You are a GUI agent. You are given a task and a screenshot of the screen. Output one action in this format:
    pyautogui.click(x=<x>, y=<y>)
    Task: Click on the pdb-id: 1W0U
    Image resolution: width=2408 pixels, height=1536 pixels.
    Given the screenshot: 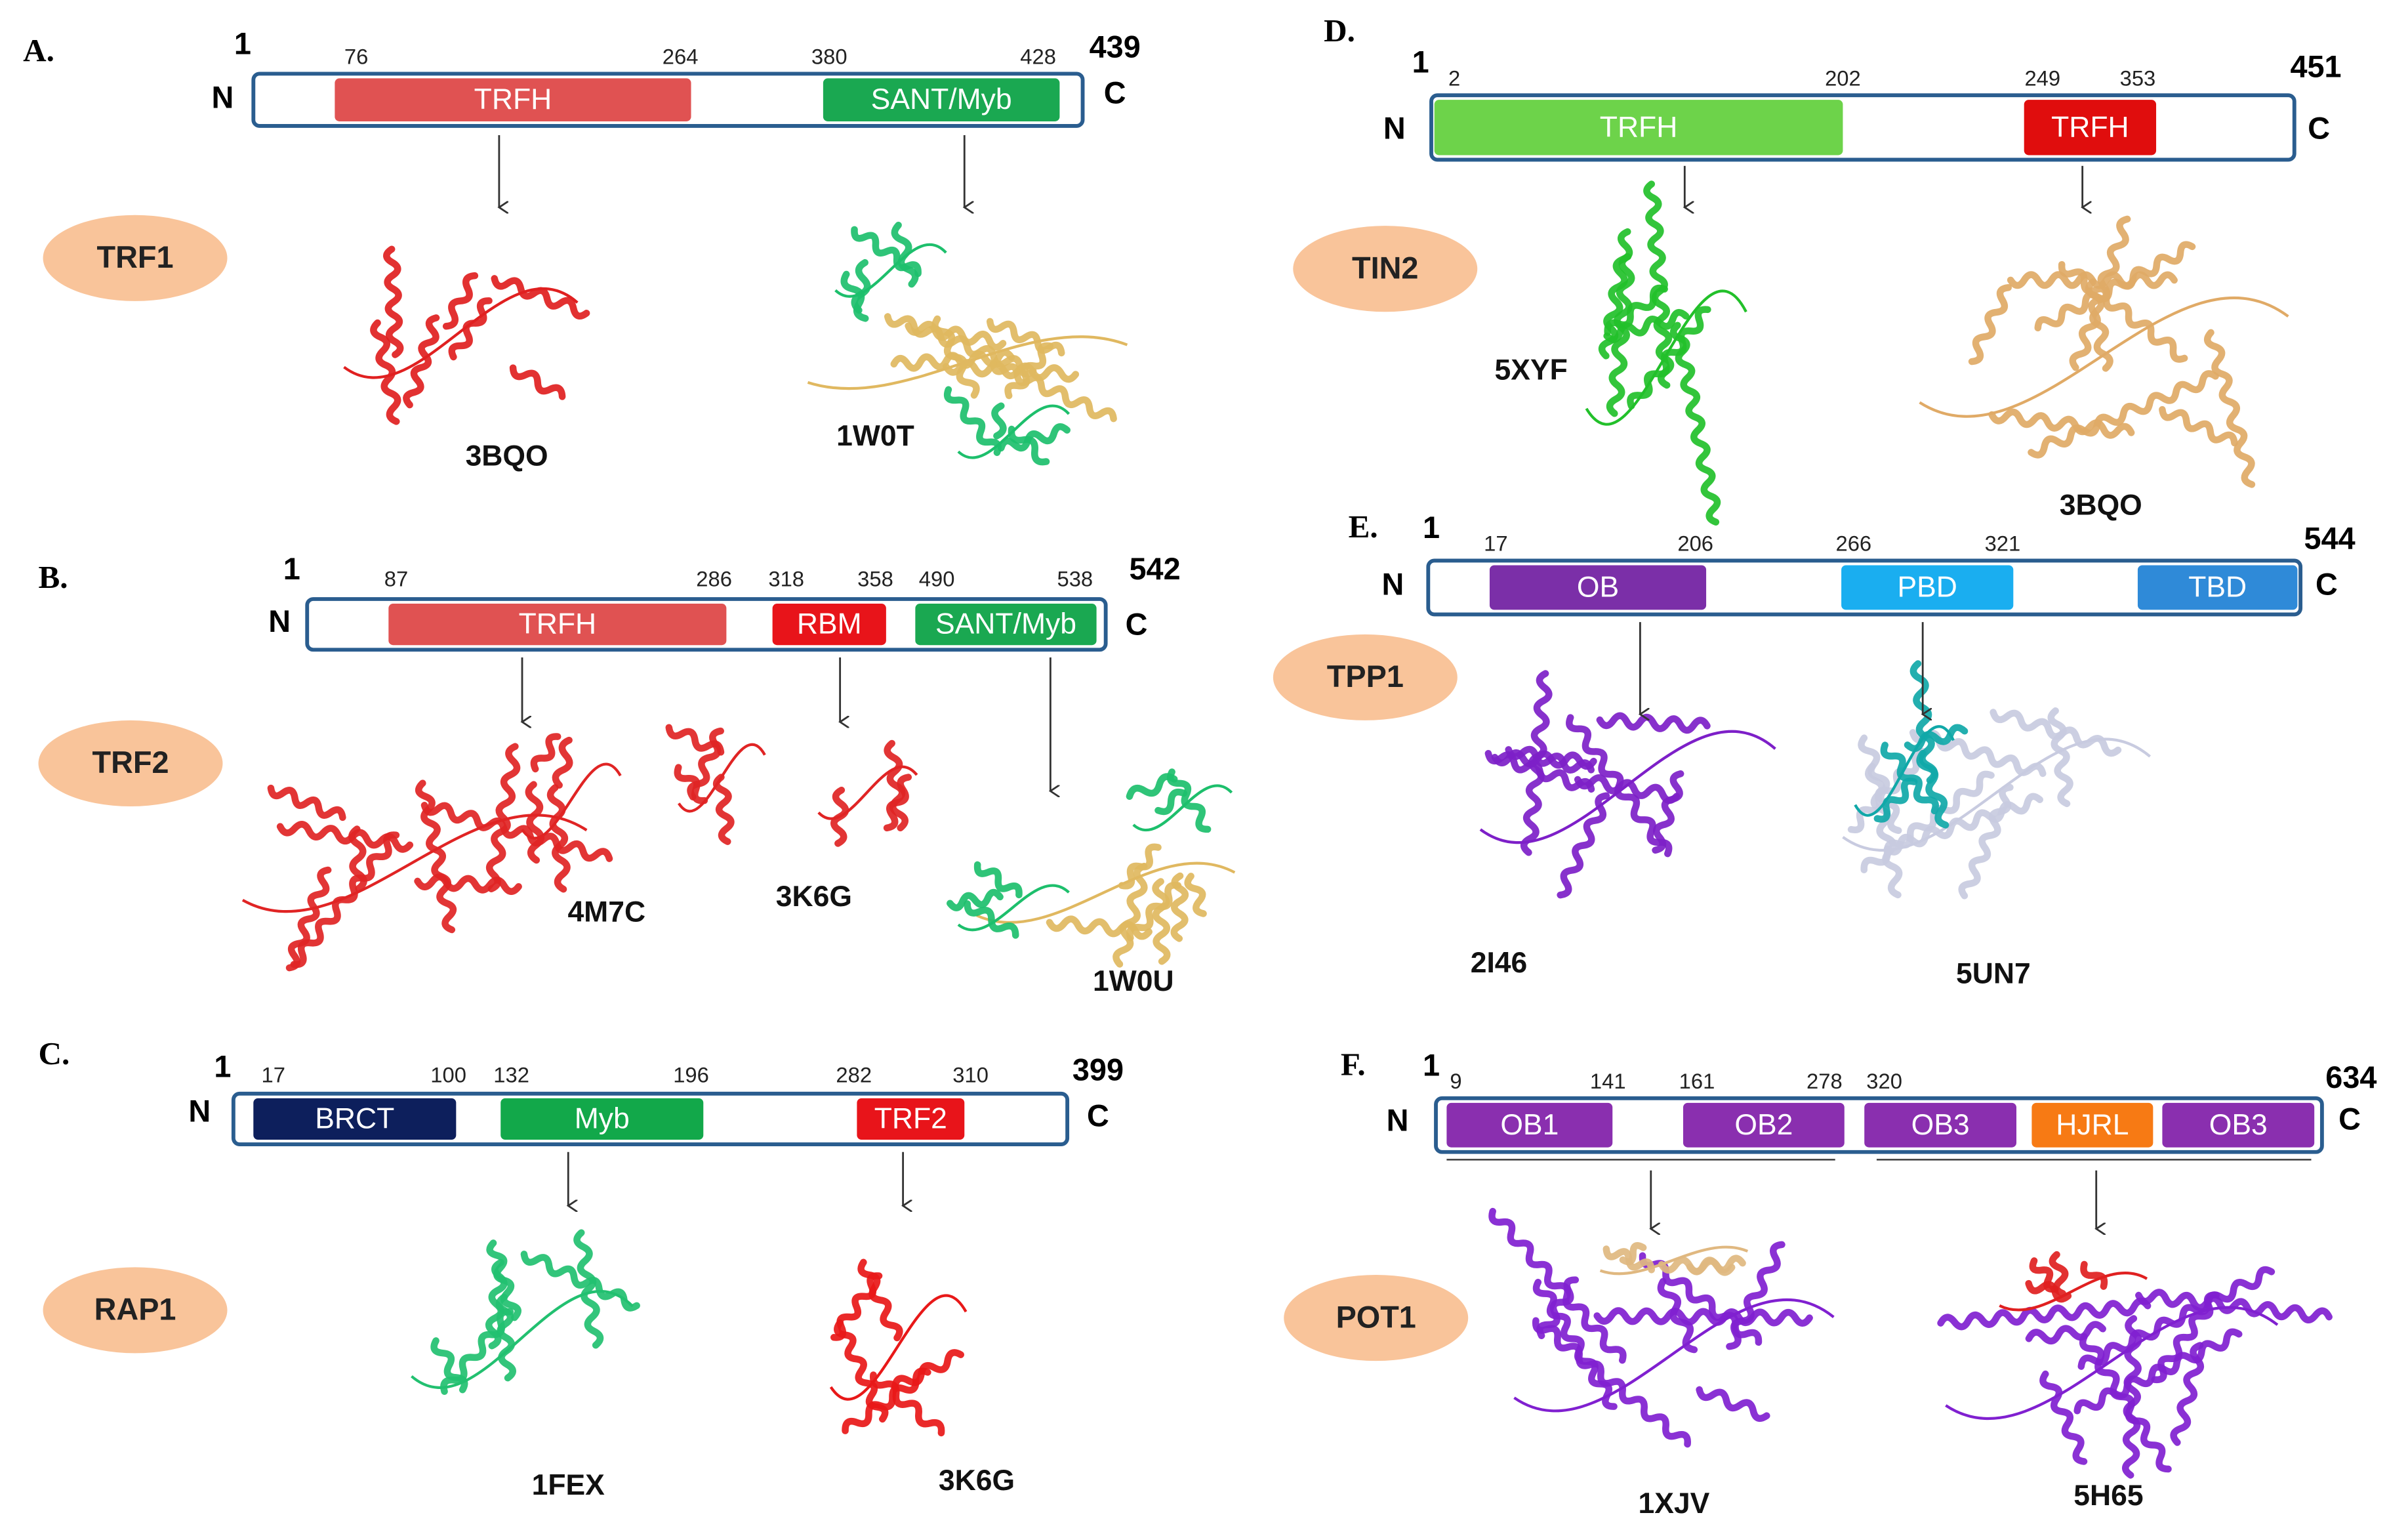 What is the action you would take?
    pyautogui.click(x=1133, y=981)
    